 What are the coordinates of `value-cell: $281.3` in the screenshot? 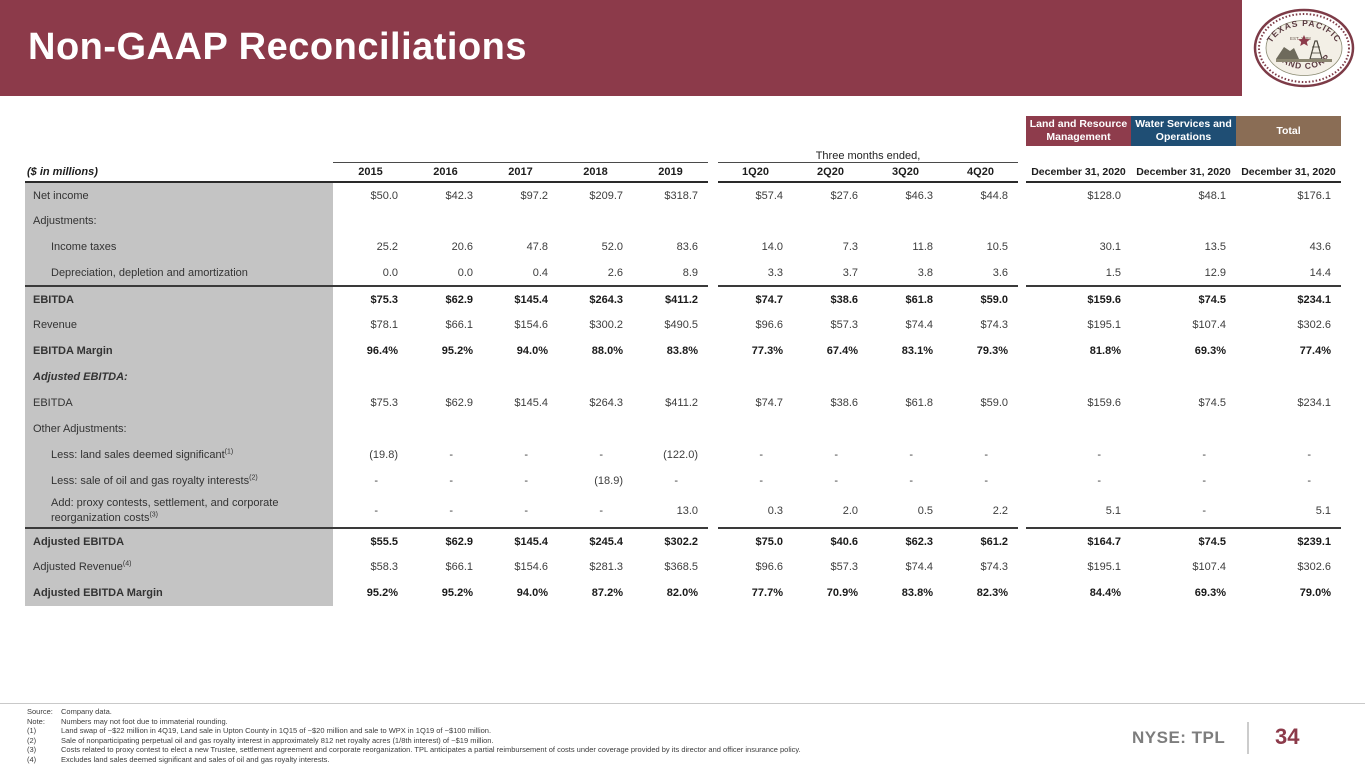 It's located at (606, 567).